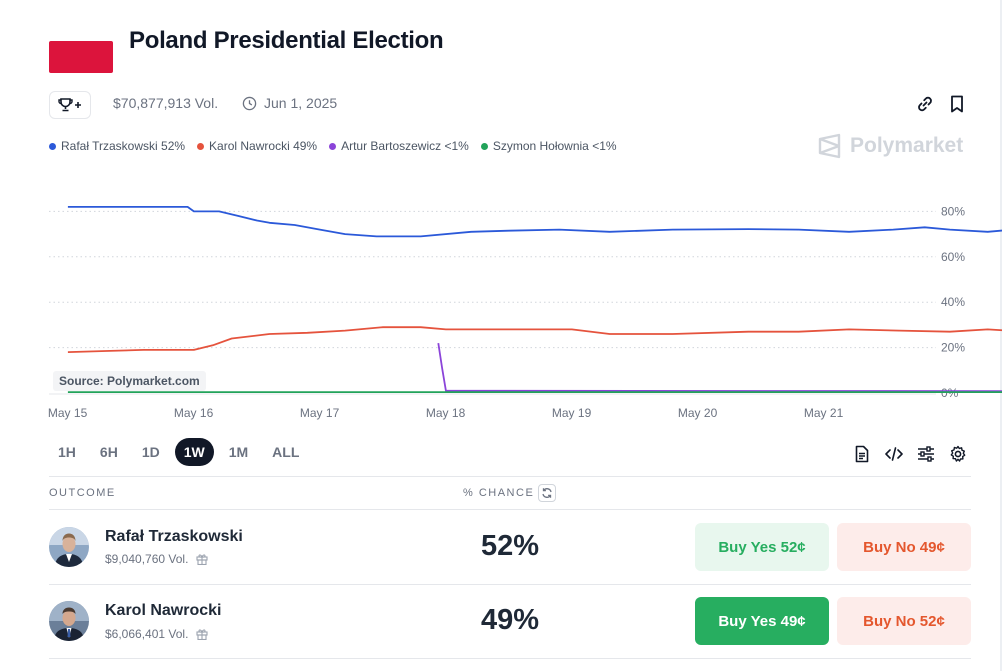 The width and height of the screenshot is (1002, 671). I want to click on gear-icon, so click(958, 453).